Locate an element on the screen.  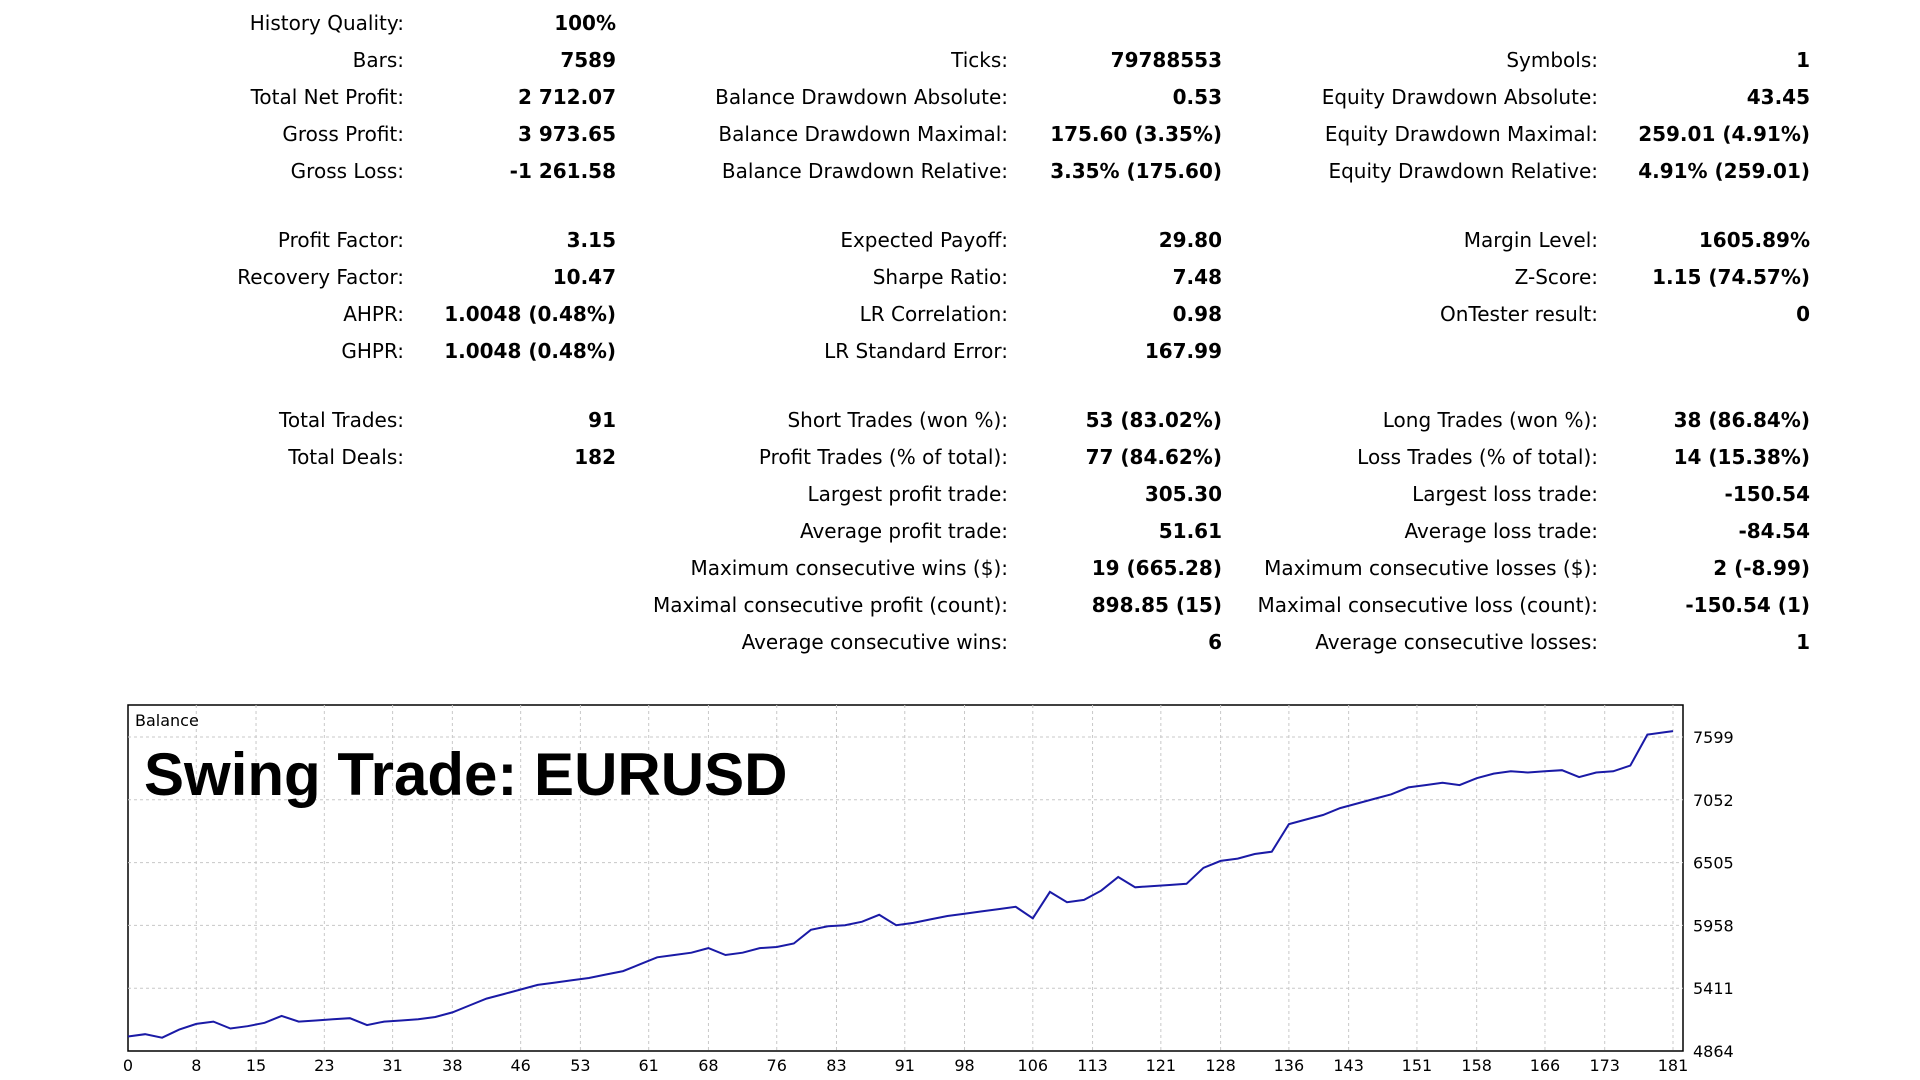
y-tick-label: 7052 is located at coordinates (1713, 800).